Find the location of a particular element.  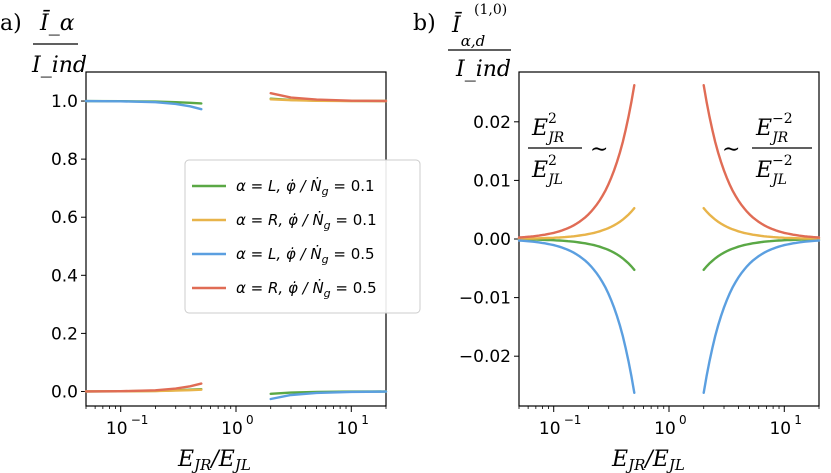

panel-a-ylabel-numerator-text: Ī_α is located at coordinates (57, 23).